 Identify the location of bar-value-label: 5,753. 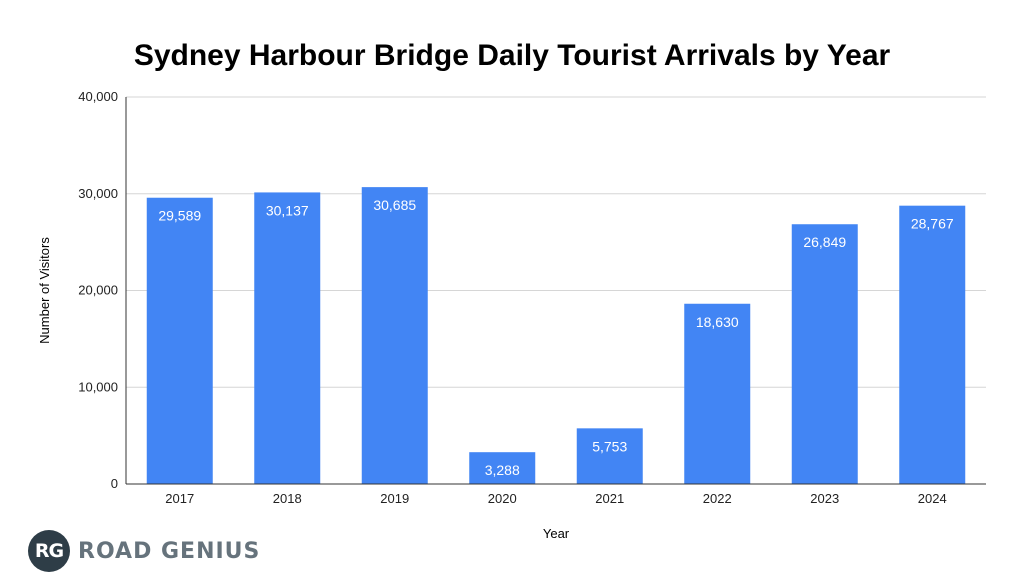
(609, 446).